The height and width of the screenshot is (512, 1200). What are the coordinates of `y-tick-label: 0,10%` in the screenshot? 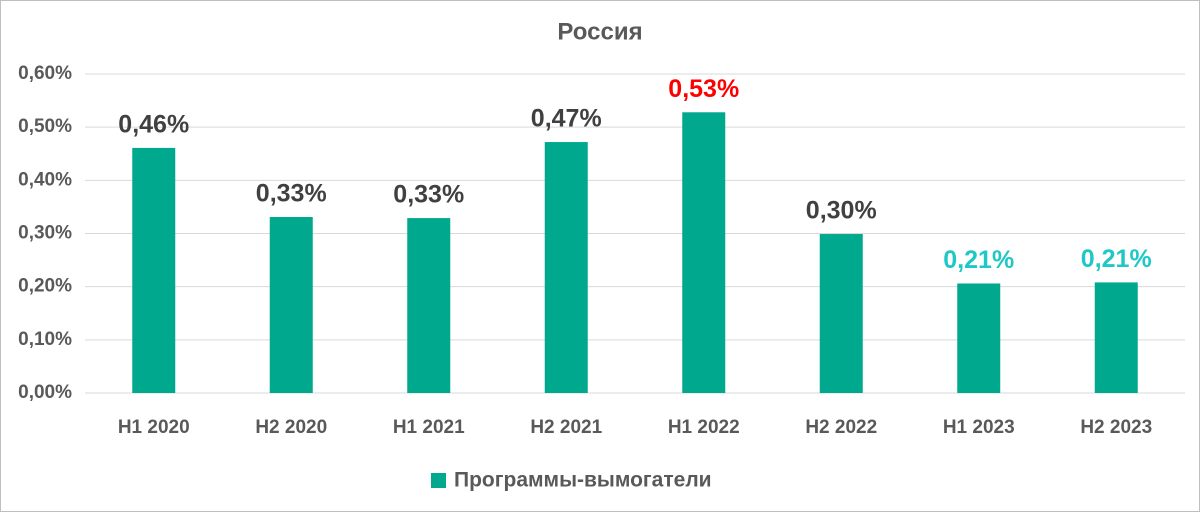 It's located at (45, 339).